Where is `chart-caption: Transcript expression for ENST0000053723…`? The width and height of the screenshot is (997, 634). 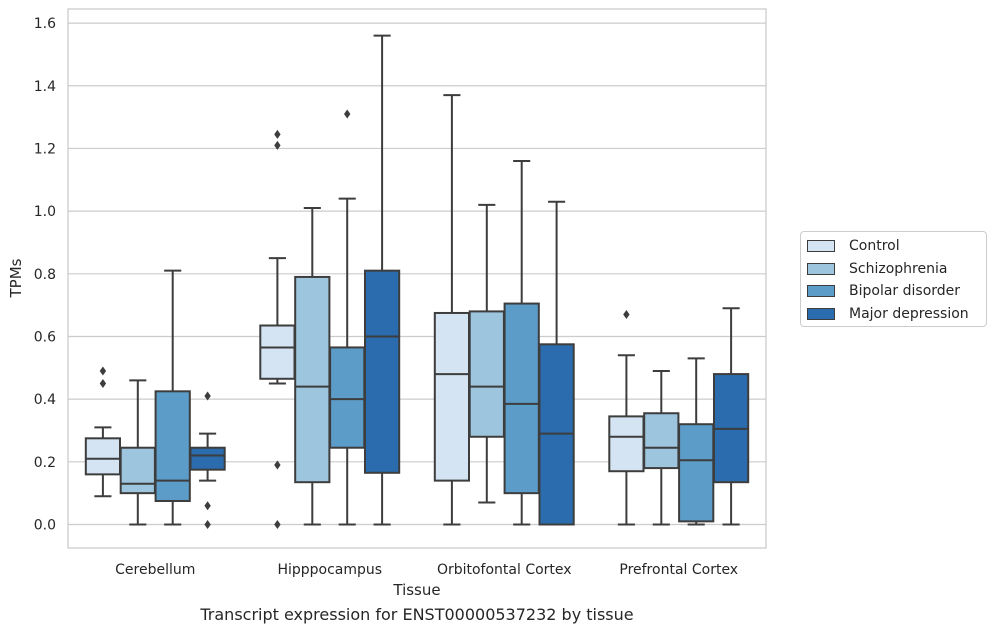
chart-caption: Transcript expression for ENST0000053723… is located at coordinates (417, 614).